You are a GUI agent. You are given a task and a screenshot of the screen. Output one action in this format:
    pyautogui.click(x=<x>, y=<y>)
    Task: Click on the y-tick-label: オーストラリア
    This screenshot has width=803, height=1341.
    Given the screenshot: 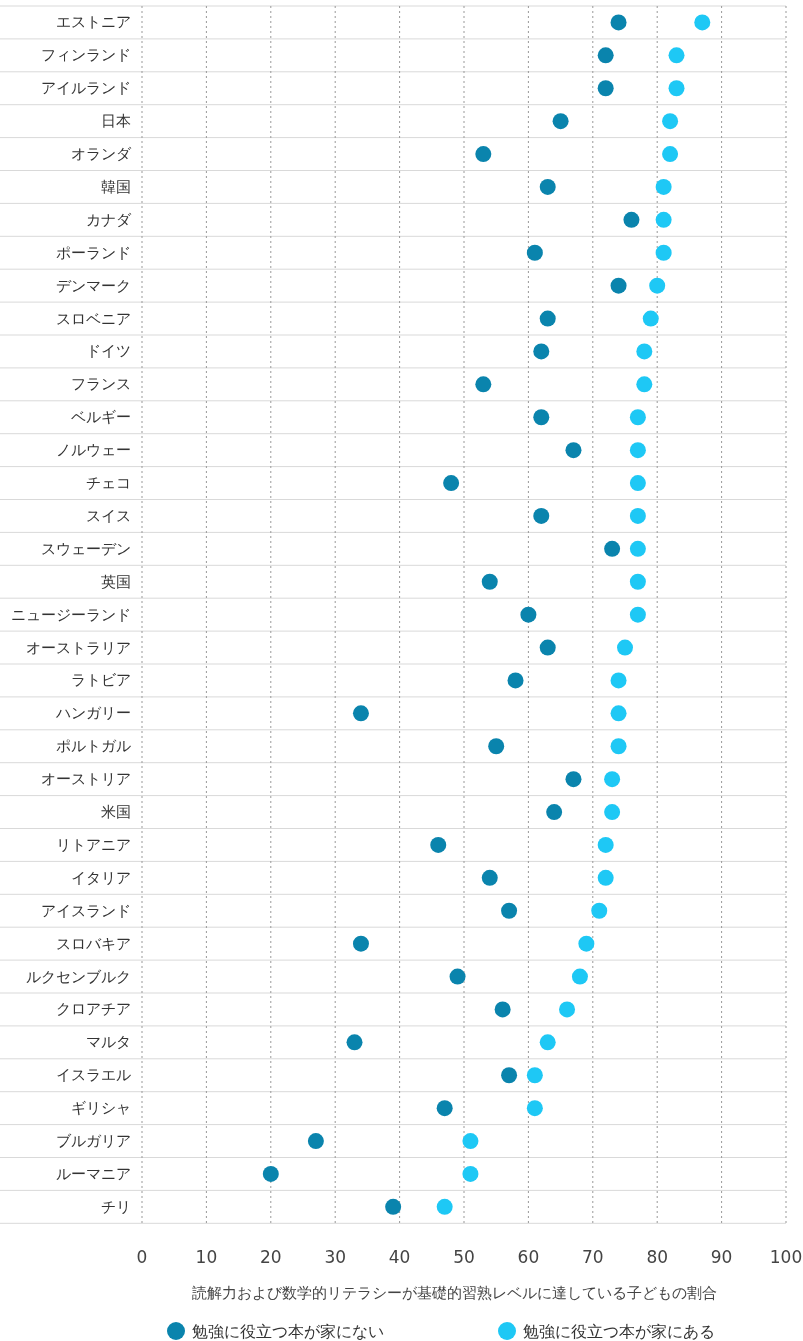 What is the action you would take?
    pyautogui.click(x=78, y=647)
    